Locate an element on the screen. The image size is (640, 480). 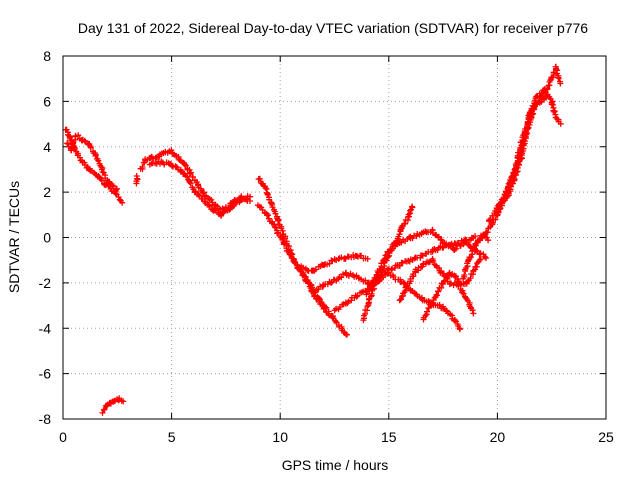
series-outlier is located at coordinates (113, 405).